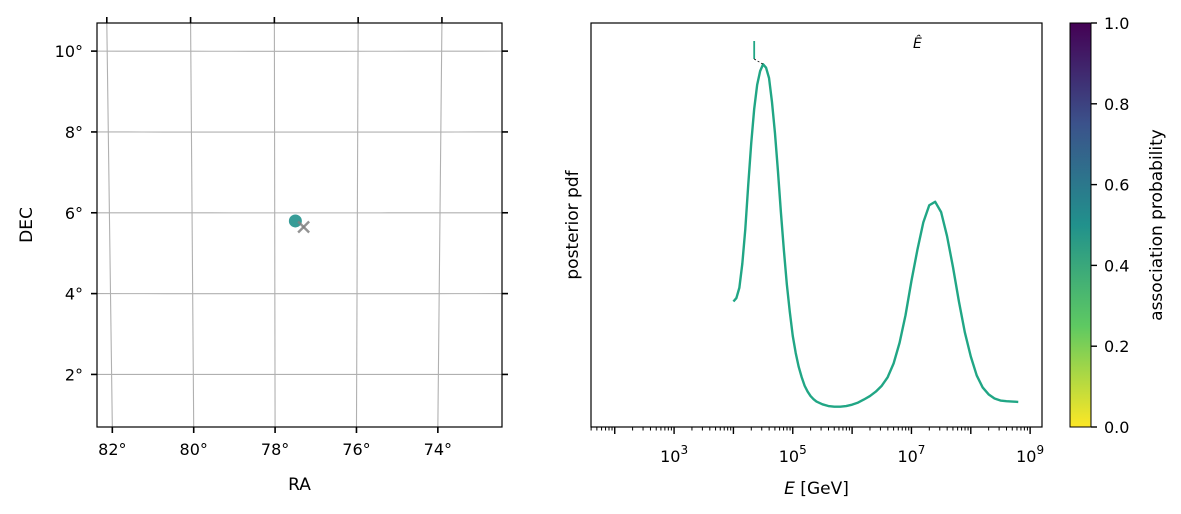 The image size is (1181, 514). I want to click on ra-tick-label: 80°, so click(194, 449).